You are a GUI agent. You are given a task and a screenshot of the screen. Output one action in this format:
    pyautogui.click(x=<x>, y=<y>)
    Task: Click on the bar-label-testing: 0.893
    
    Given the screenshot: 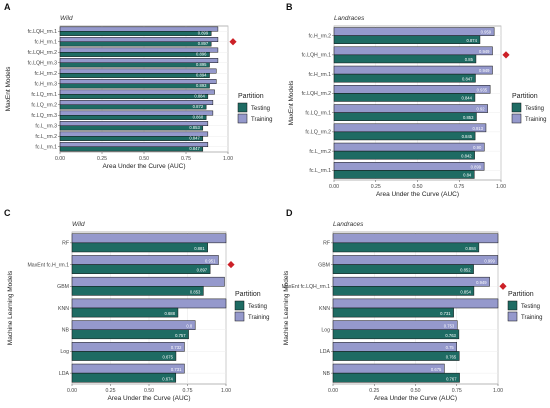 What is the action you would take?
    pyautogui.click(x=201, y=85)
    